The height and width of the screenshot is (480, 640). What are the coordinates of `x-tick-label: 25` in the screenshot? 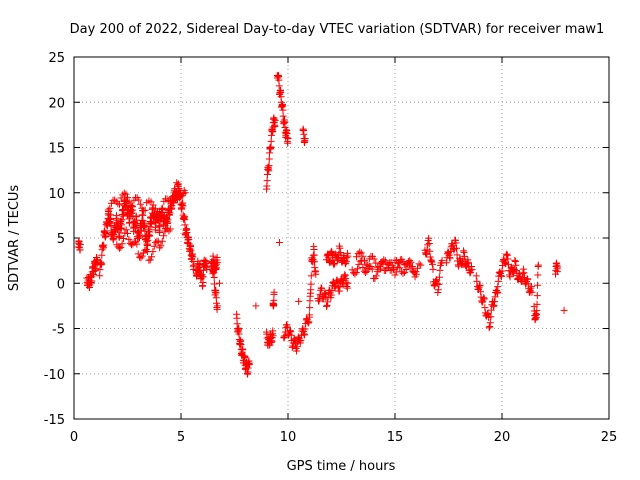 It's located at (609, 437).